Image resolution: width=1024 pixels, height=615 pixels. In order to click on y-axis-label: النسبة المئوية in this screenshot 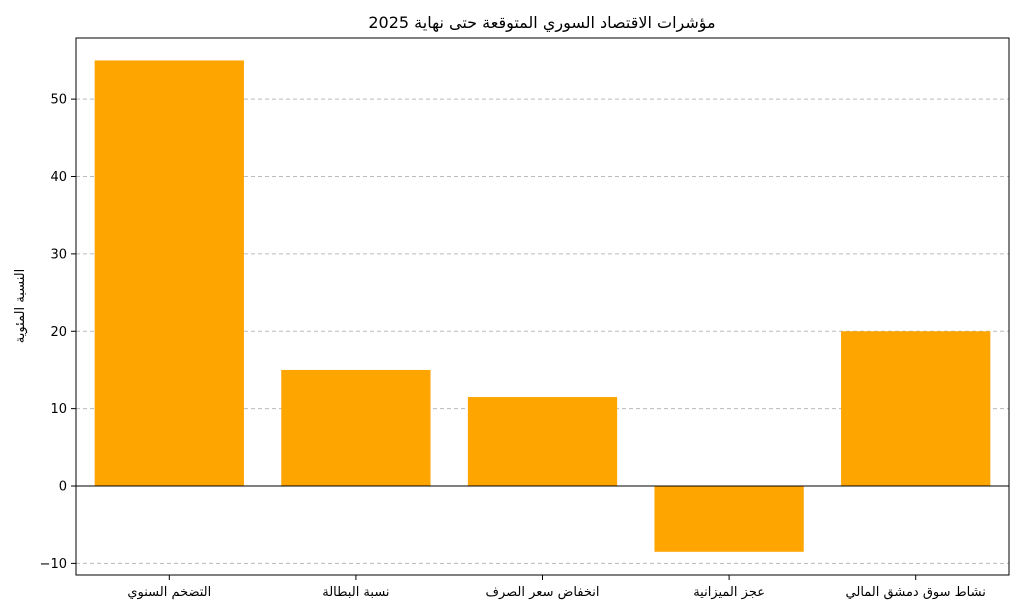, I will do `click(20, 306)`.